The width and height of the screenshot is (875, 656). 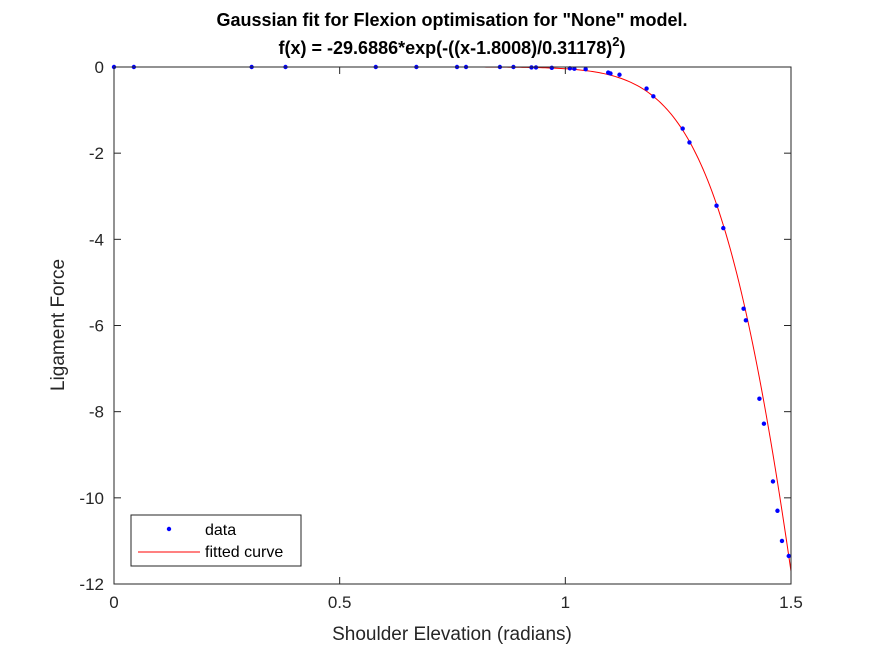 I want to click on subtitle-superscript: 2, so click(x=615, y=41).